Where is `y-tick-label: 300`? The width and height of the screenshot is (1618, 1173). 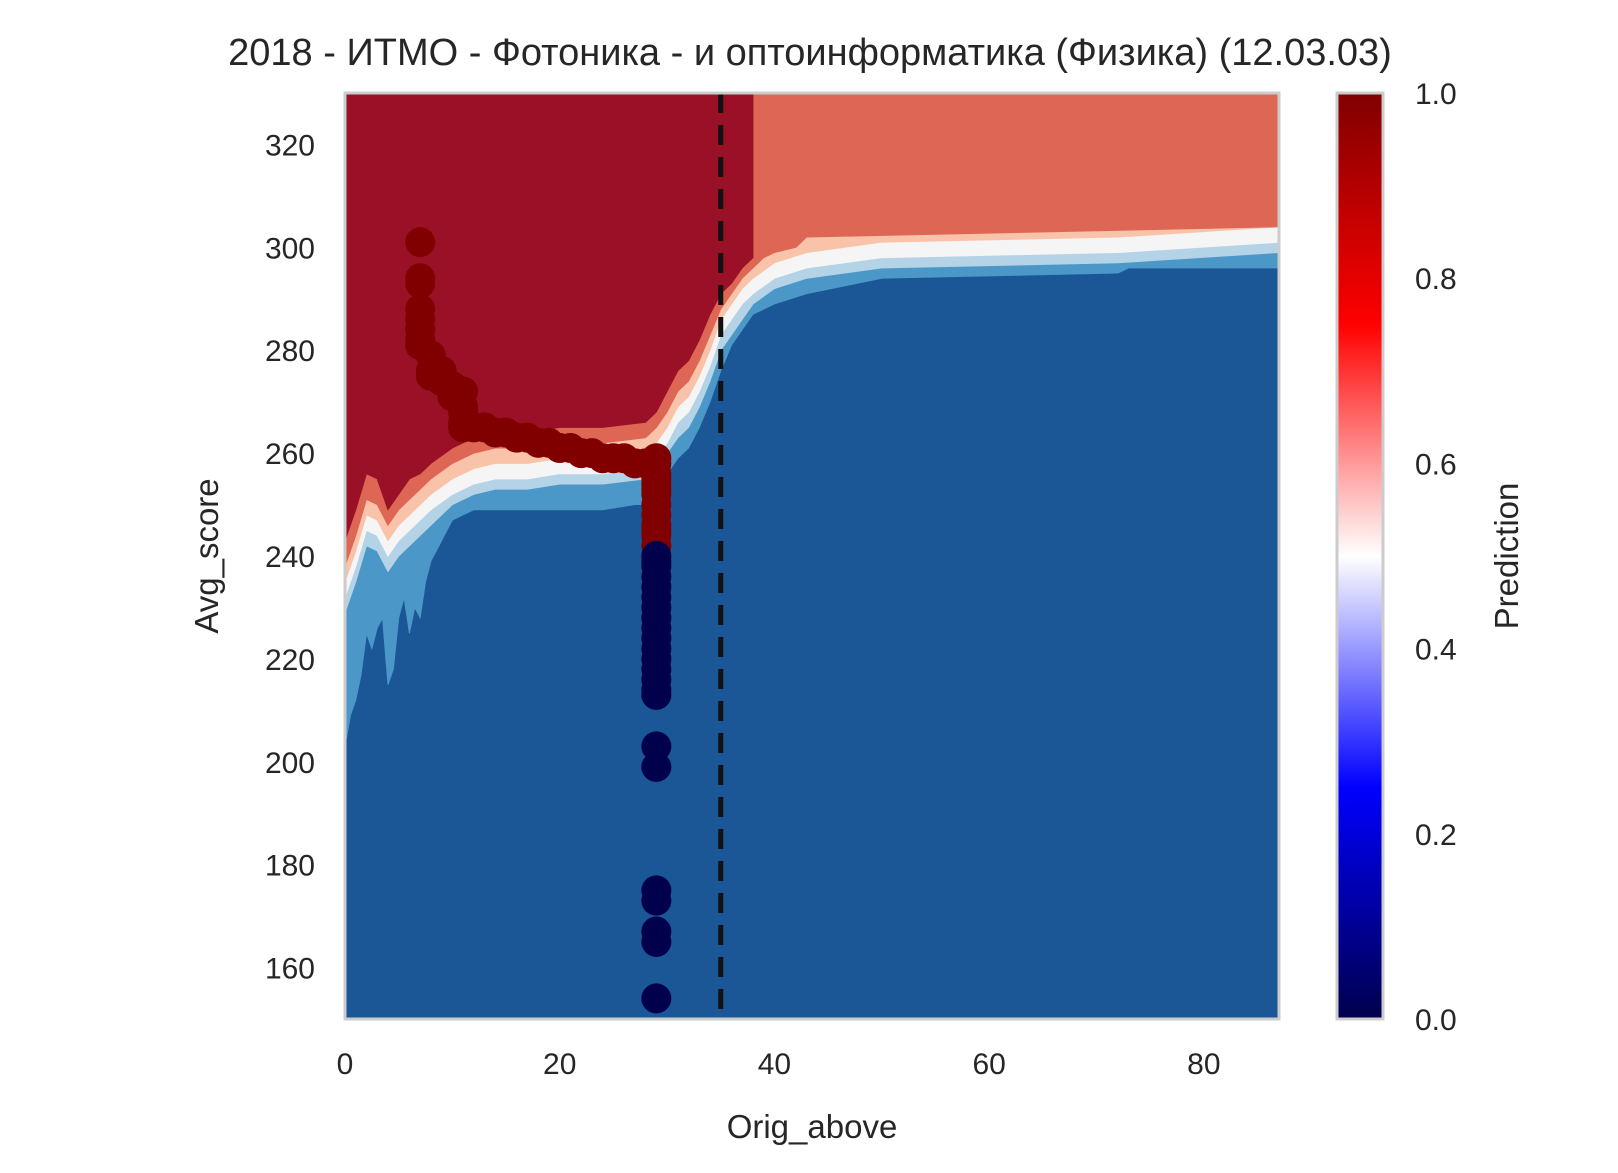
y-tick-label: 300 is located at coordinates (290, 248).